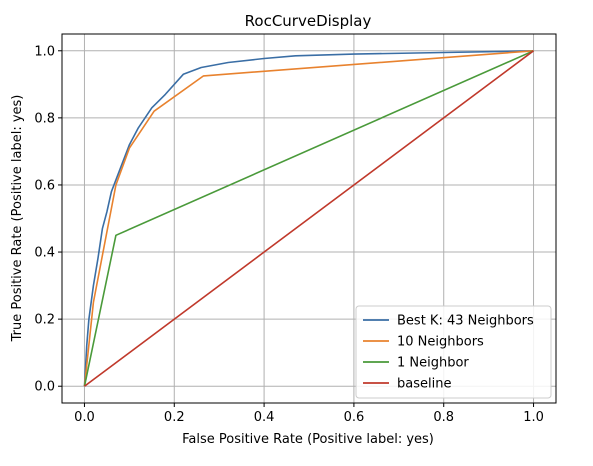 The image size is (593, 466). I want to click on y-ticks: 0.0 0.2 0.4 0.6 0.8 1.0, so click(48, 219).